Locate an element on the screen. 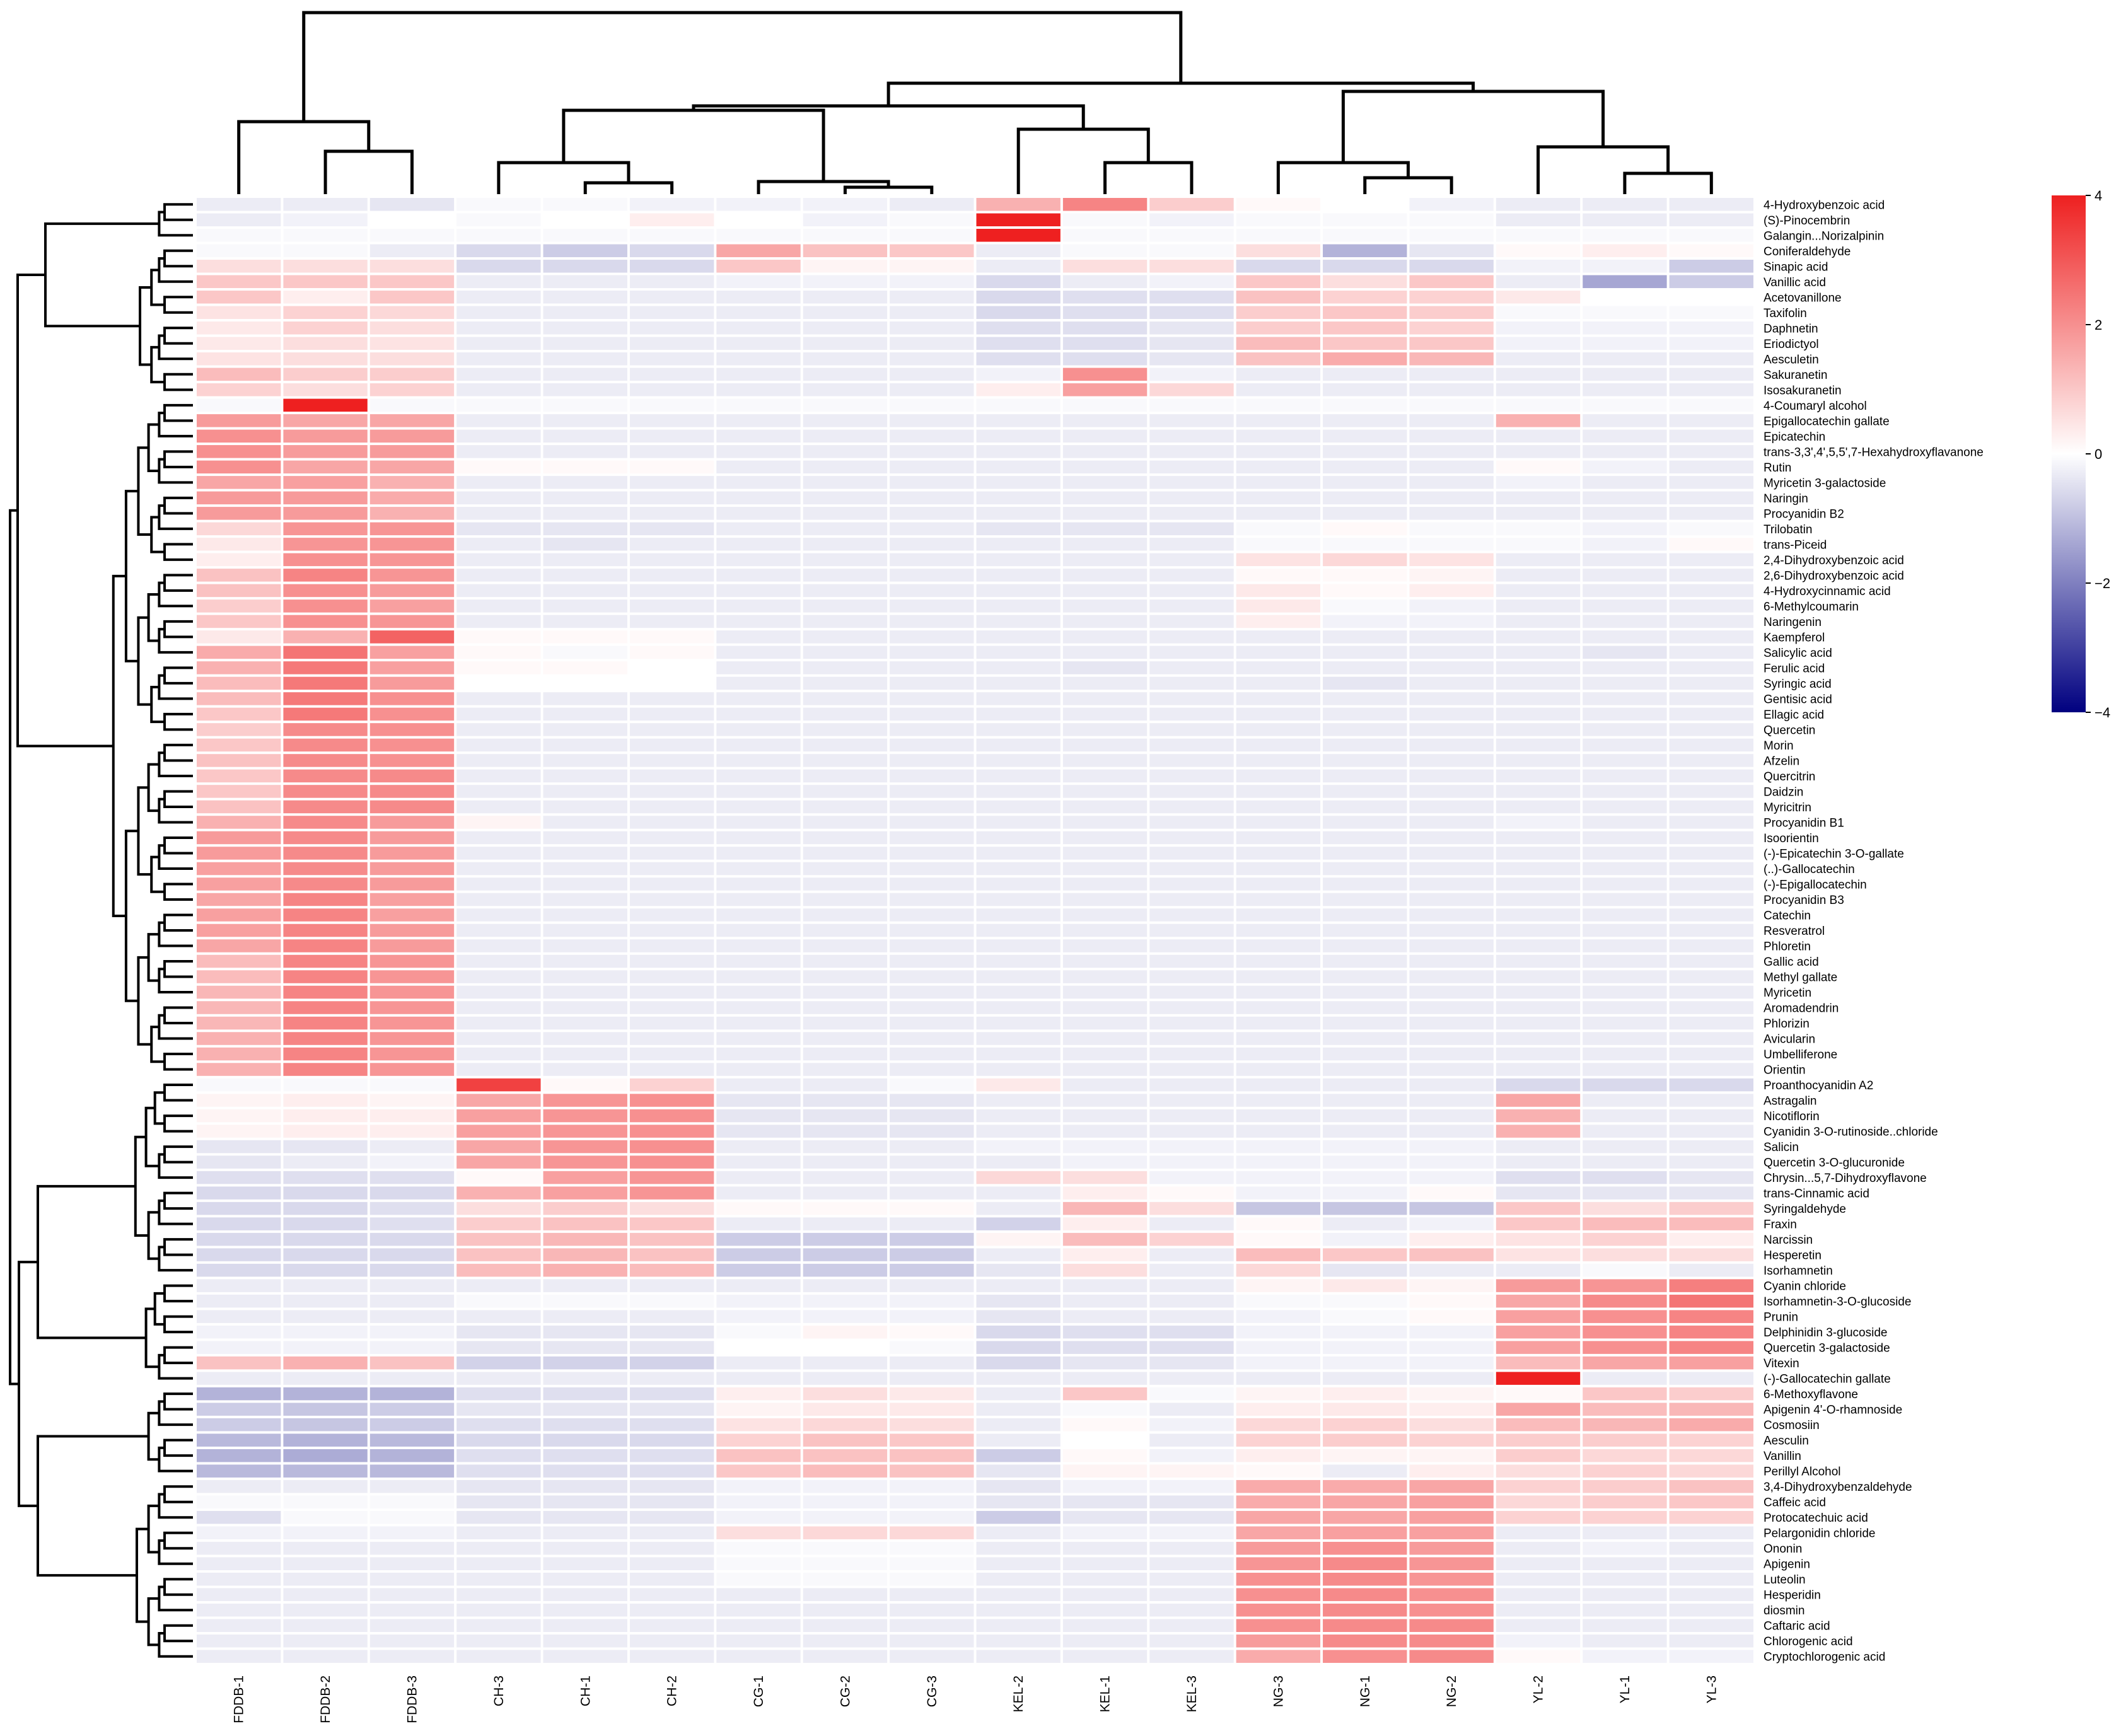  row-label: Caftaric acid is located at coordinates (1797, 1626).